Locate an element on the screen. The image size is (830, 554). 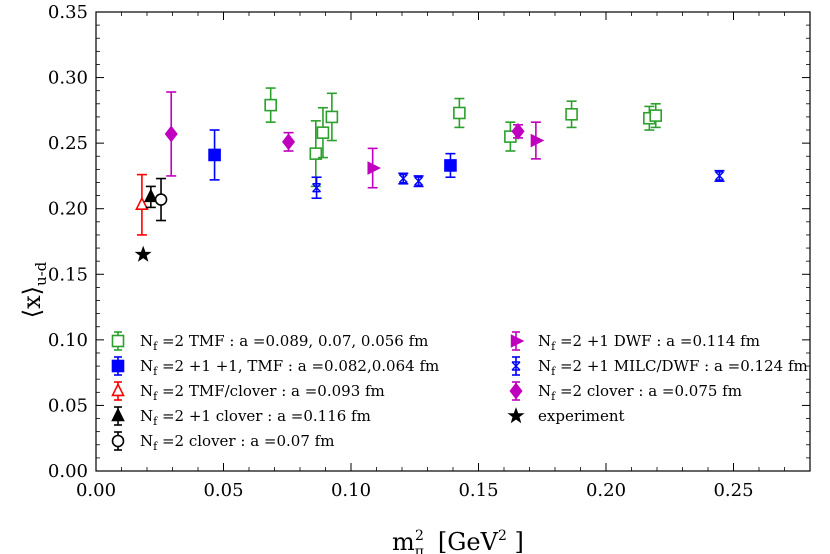
legend-entry-5: Nf =2 +1 DWF : a =0.114 fm is located at coordinates (635, 342).